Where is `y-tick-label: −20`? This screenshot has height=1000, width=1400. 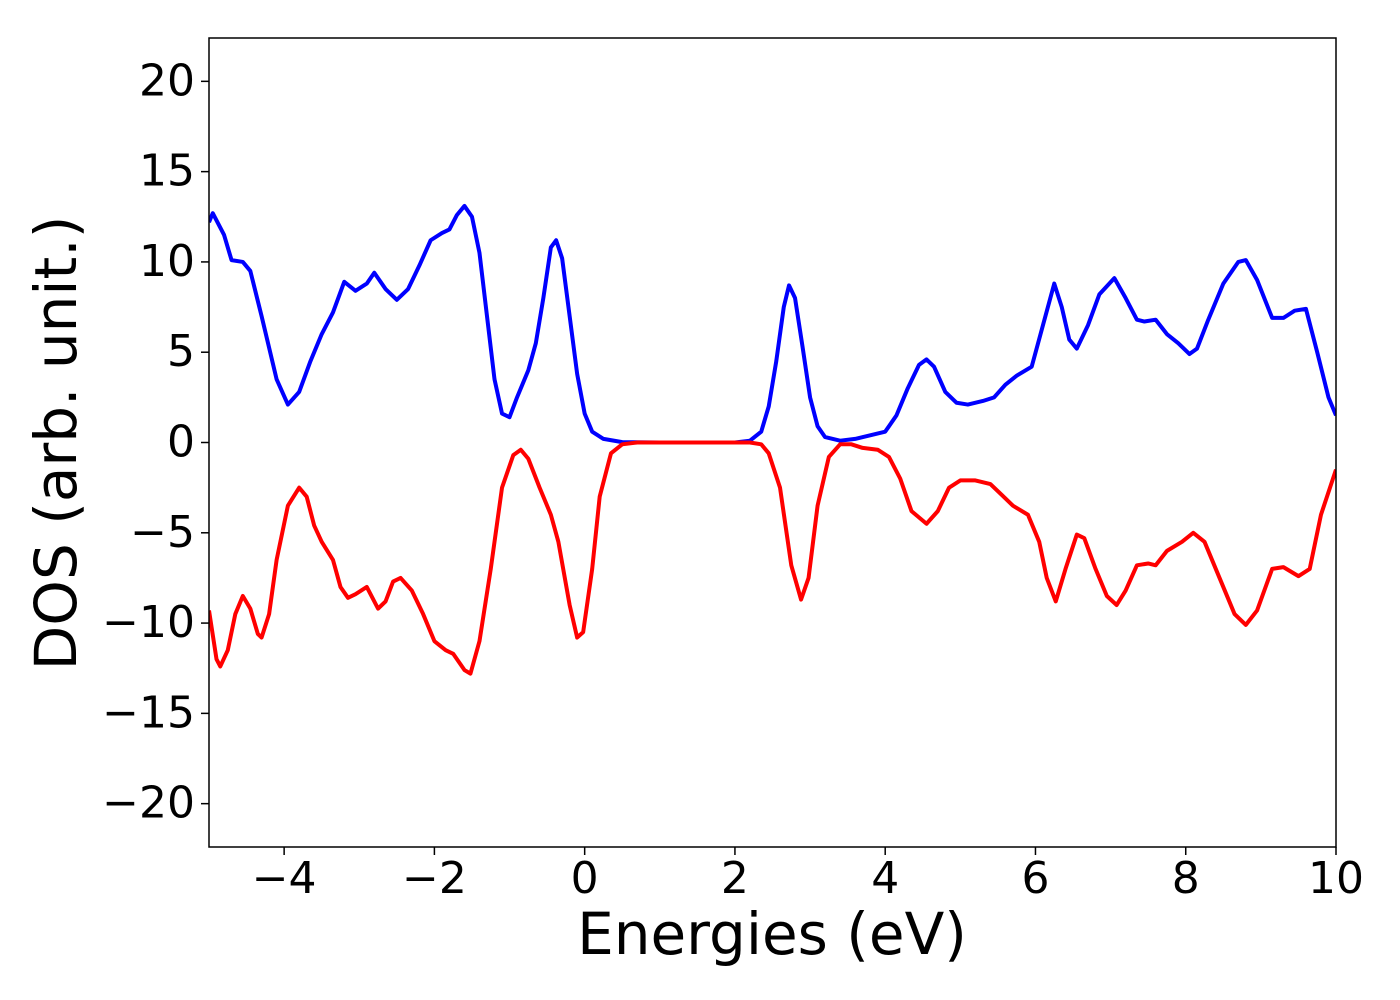 y-tick-label: −20 is located at coordinates (148, 803).